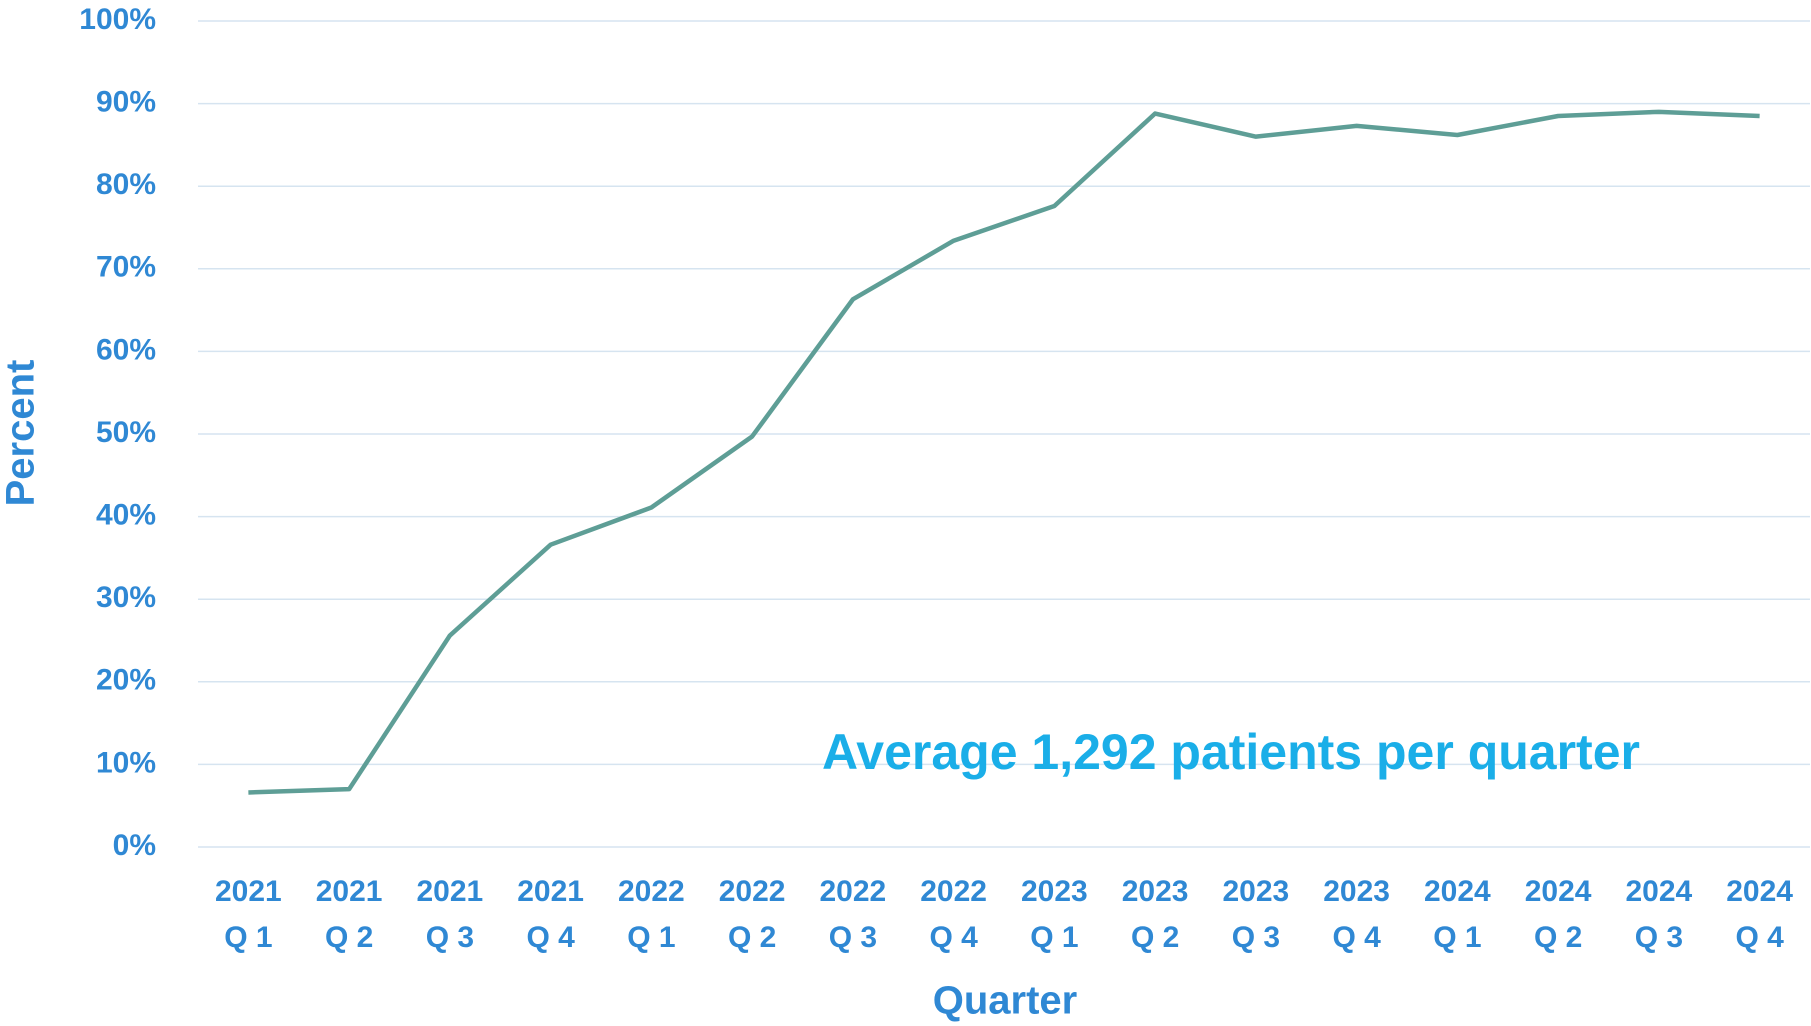 This screenshot has width=1811, height=1026. Describe the element at coordinates (126, 184) in the screenshot. I see `y-tick-label: 80%` at that location.